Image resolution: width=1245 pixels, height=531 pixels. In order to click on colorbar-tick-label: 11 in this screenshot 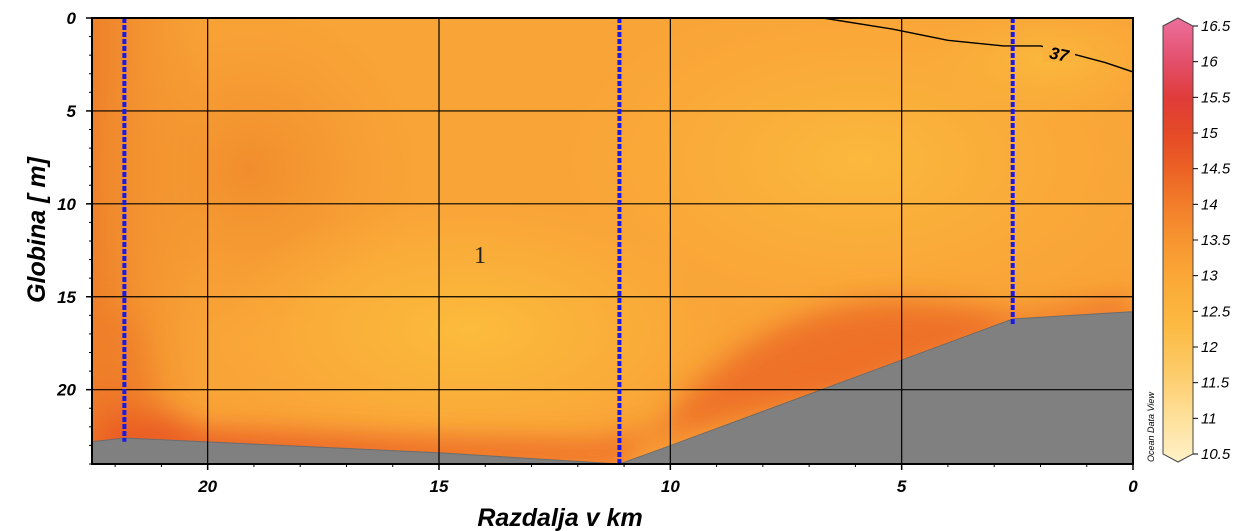, I will do `click(1209, 418)`.